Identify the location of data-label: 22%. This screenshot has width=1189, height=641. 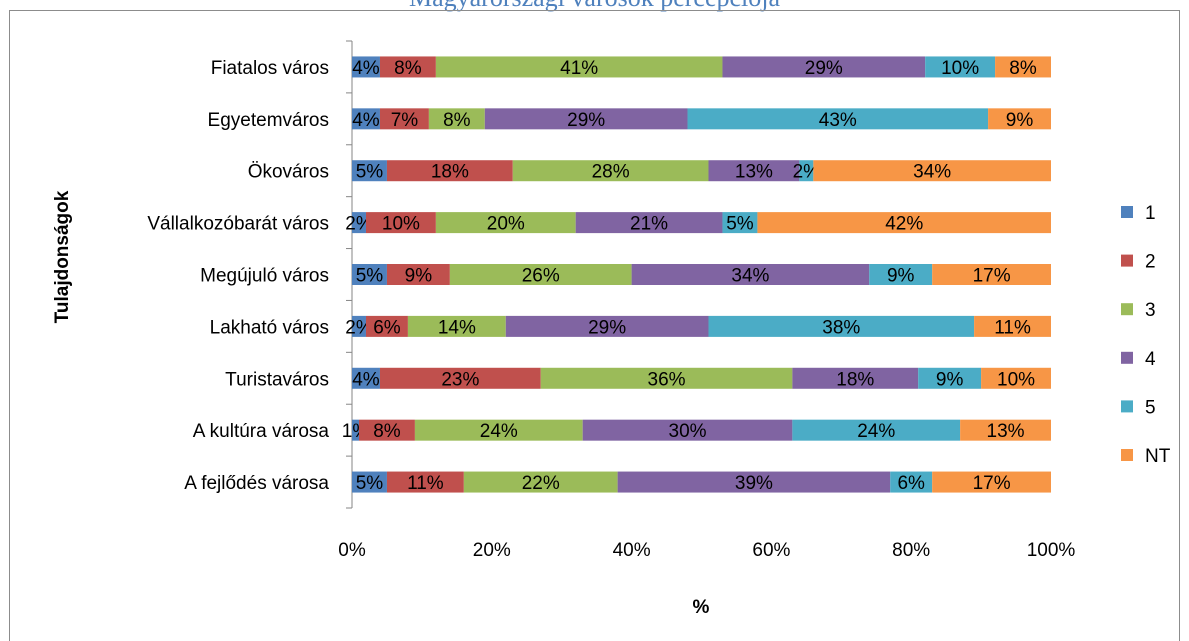
(541, 483).